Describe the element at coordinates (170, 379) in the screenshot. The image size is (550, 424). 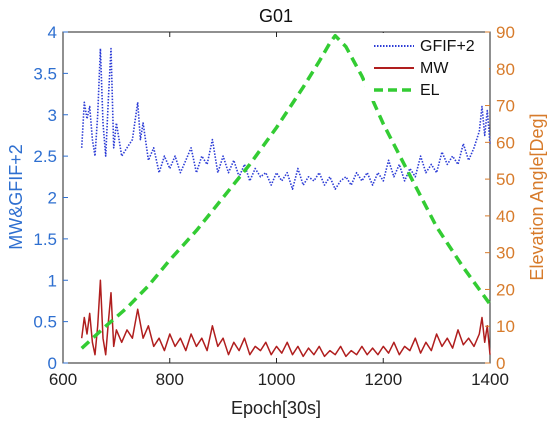
I see `x-tick-label: 800` at that location.